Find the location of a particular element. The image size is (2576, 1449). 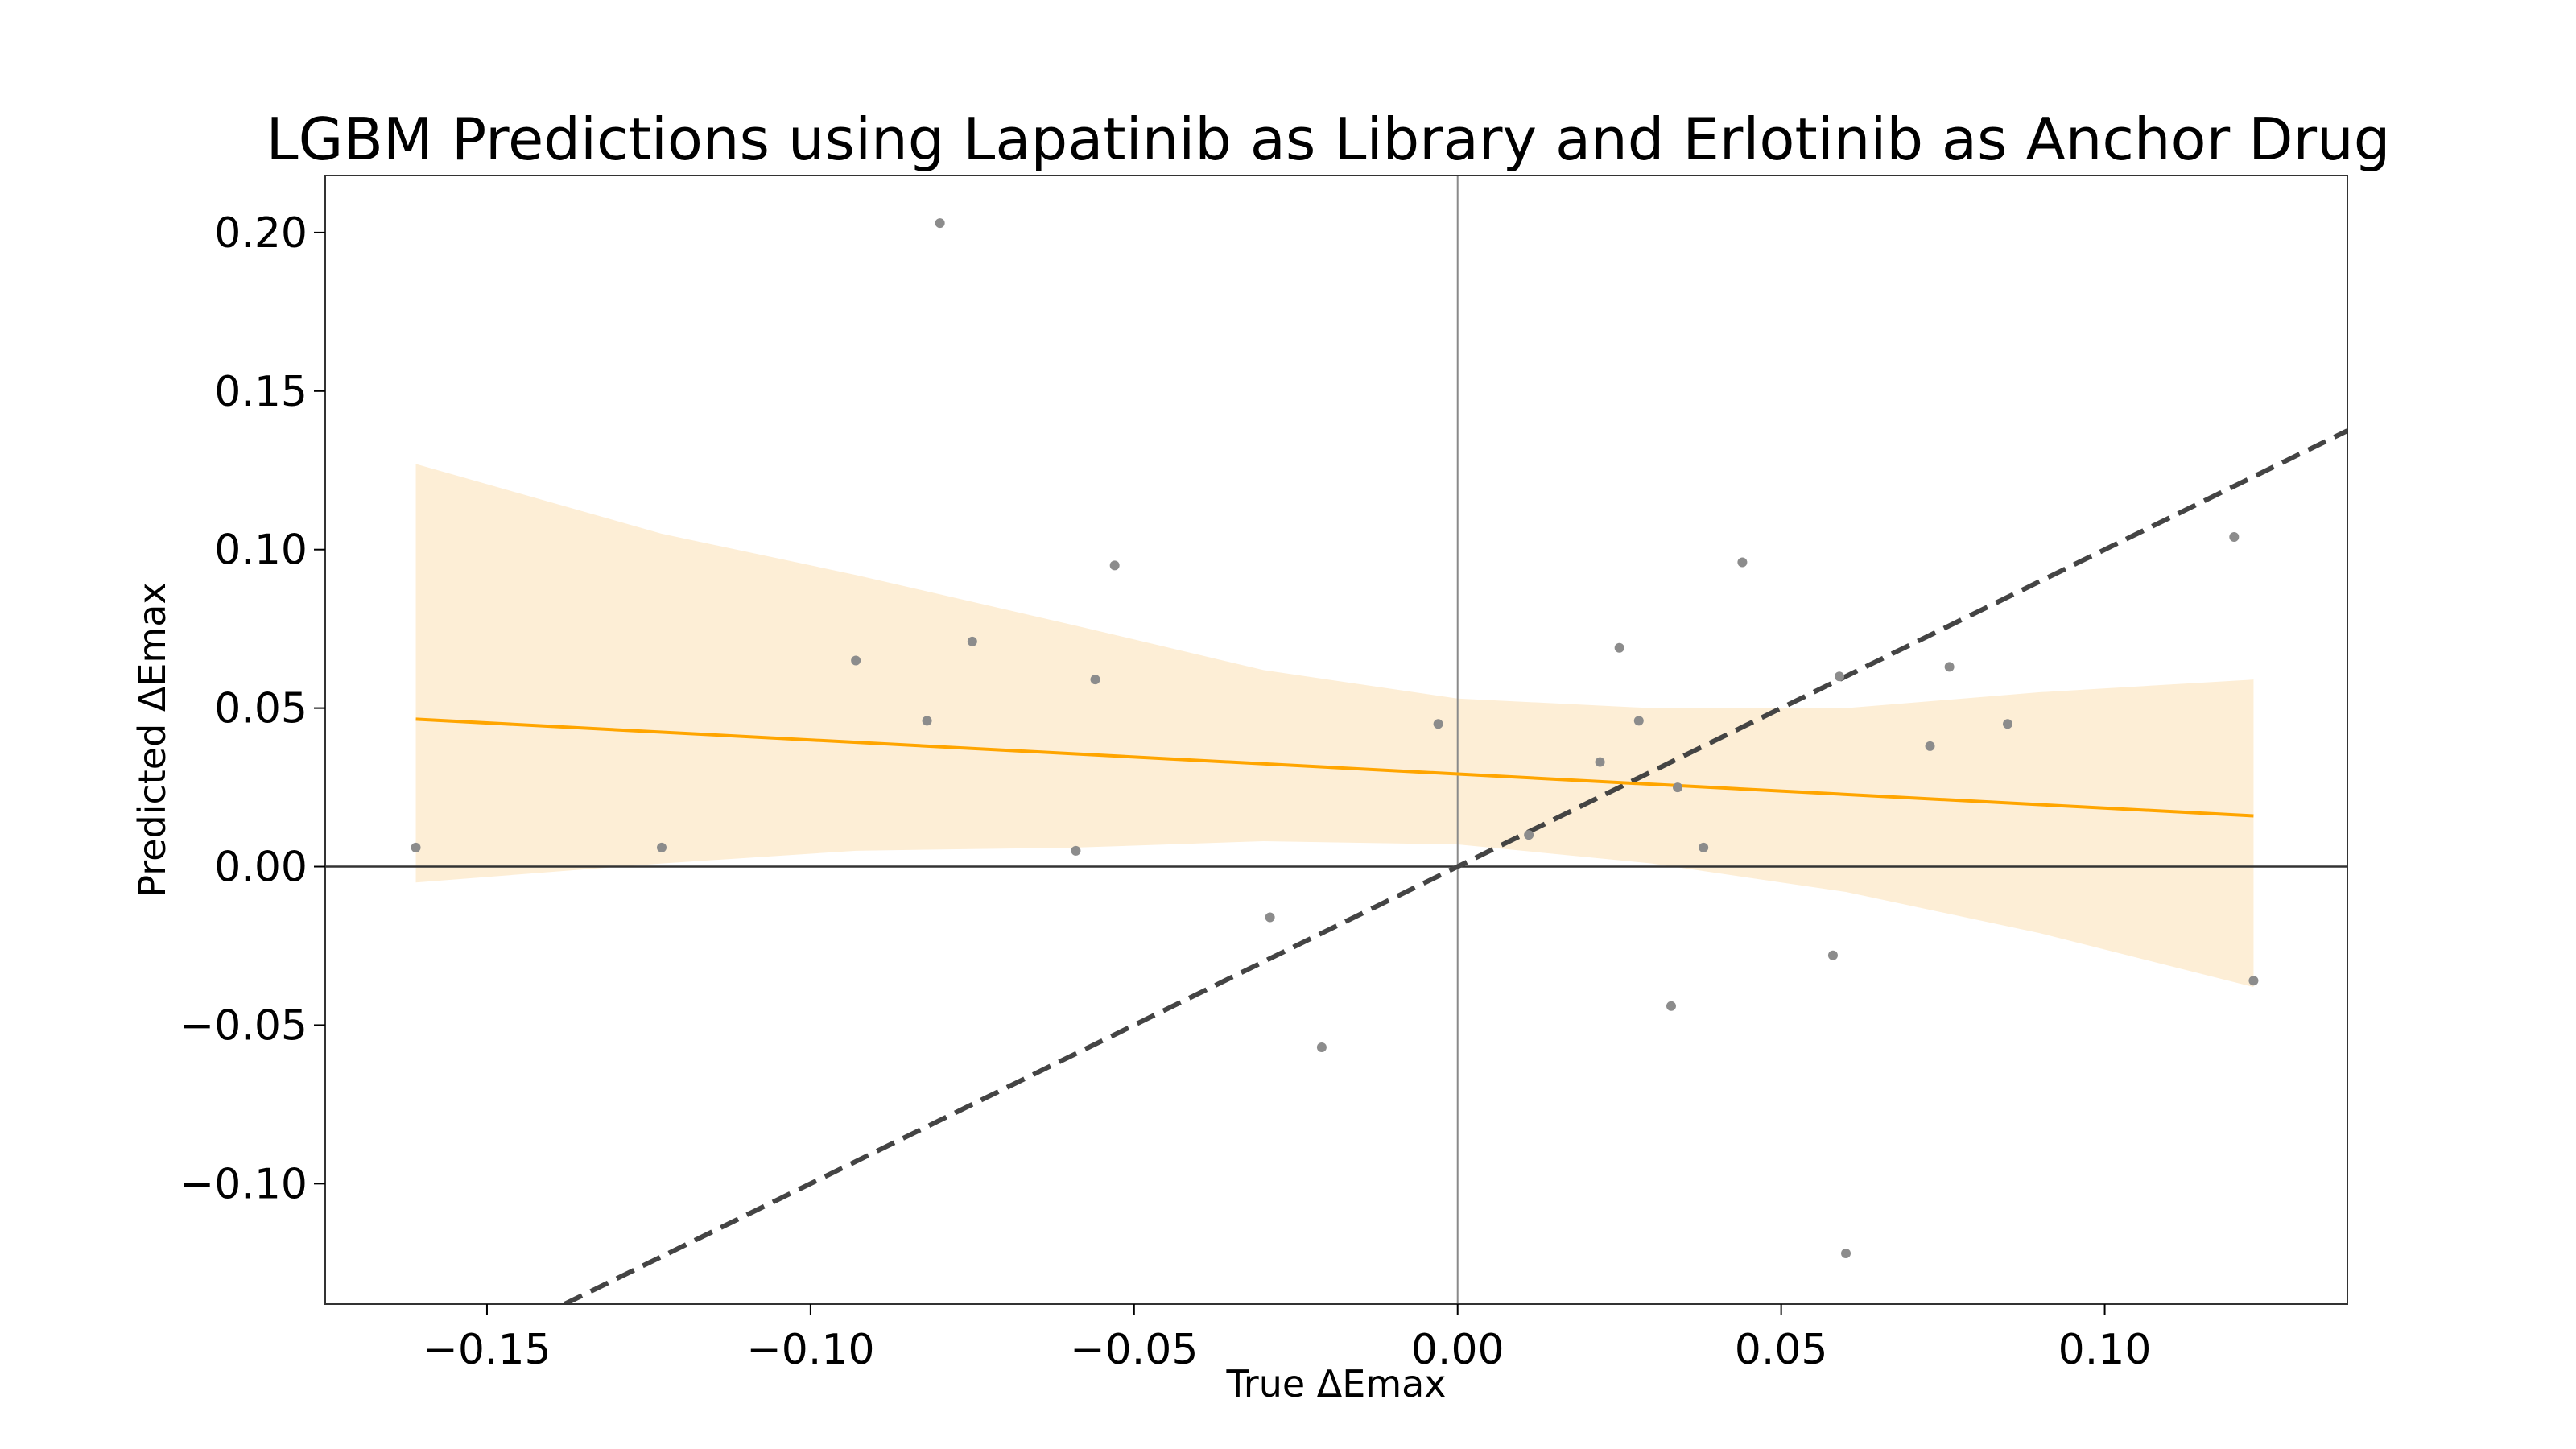

regression-line is located at coordinates (1334, 767).